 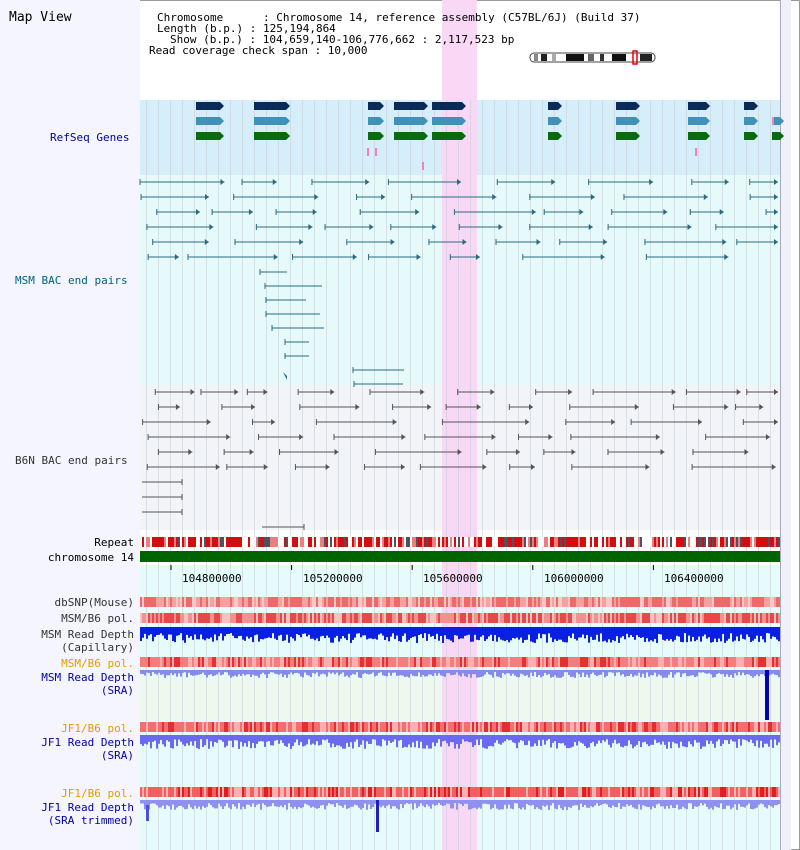 What do you see at coordinates (592, 197) in the screenshot?
I see `msm-bac-pair` at bounding box center [592, 197].